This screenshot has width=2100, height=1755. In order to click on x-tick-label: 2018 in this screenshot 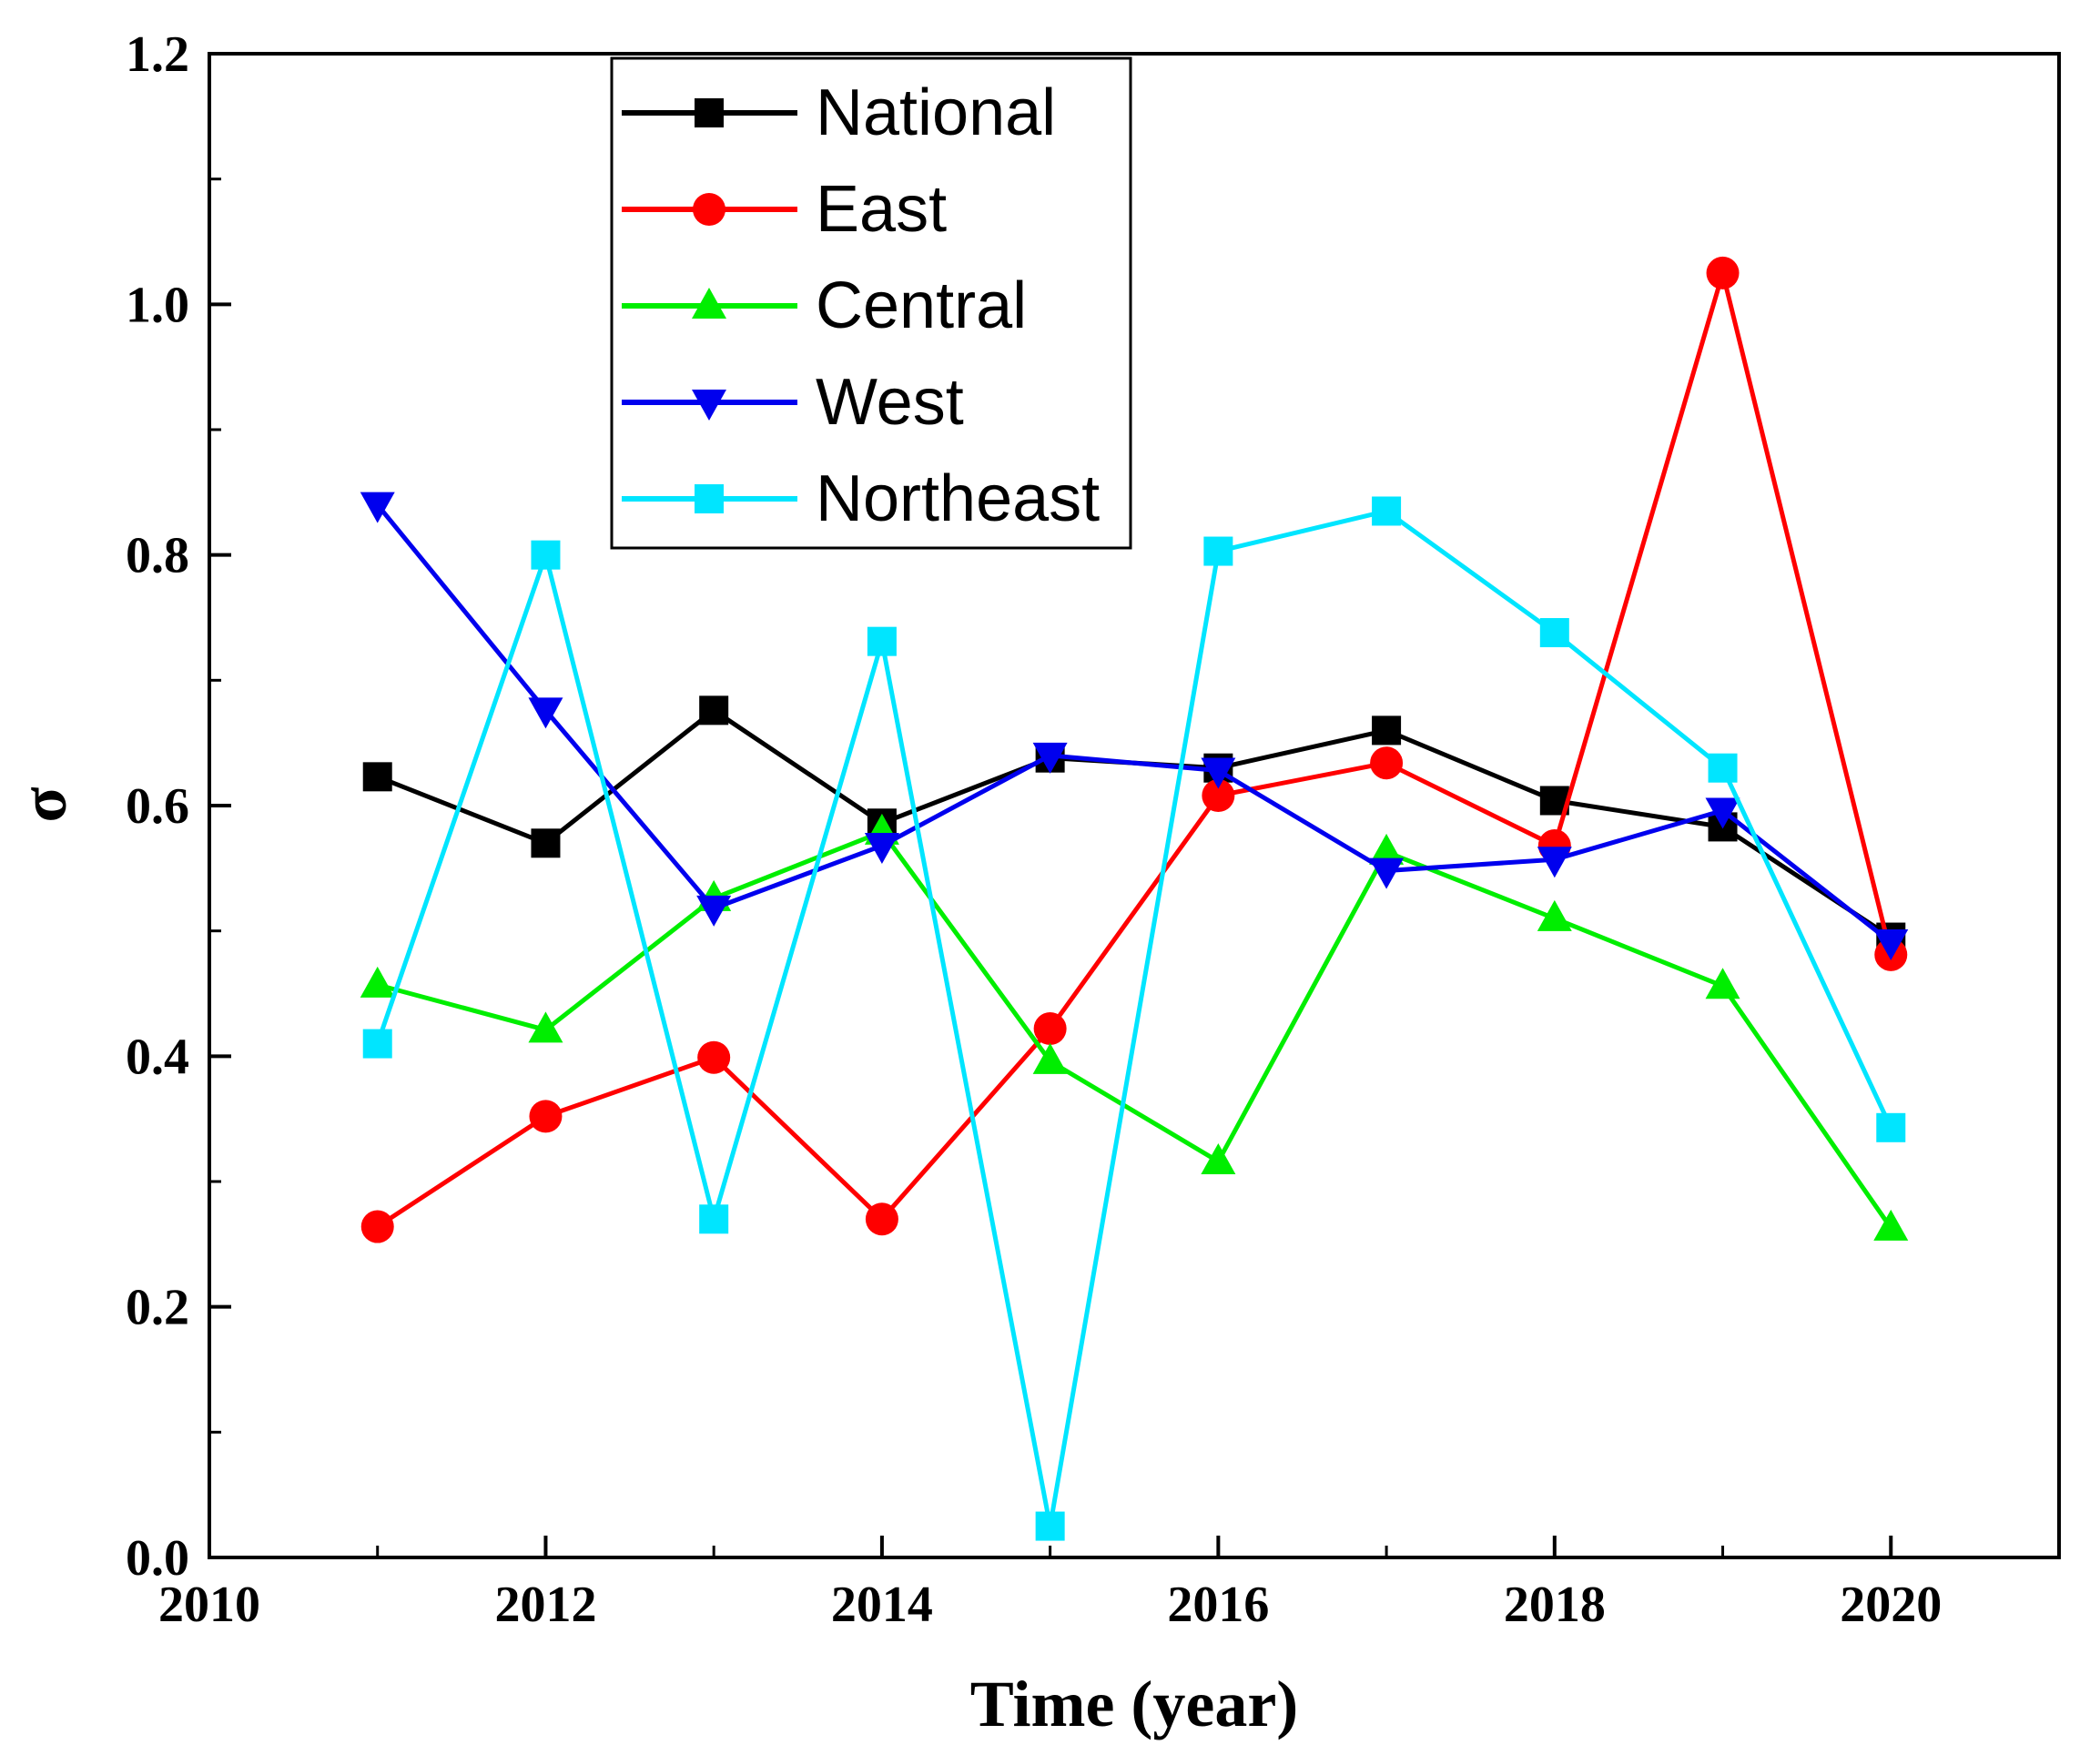, I will do `click(1555, 1605)`.